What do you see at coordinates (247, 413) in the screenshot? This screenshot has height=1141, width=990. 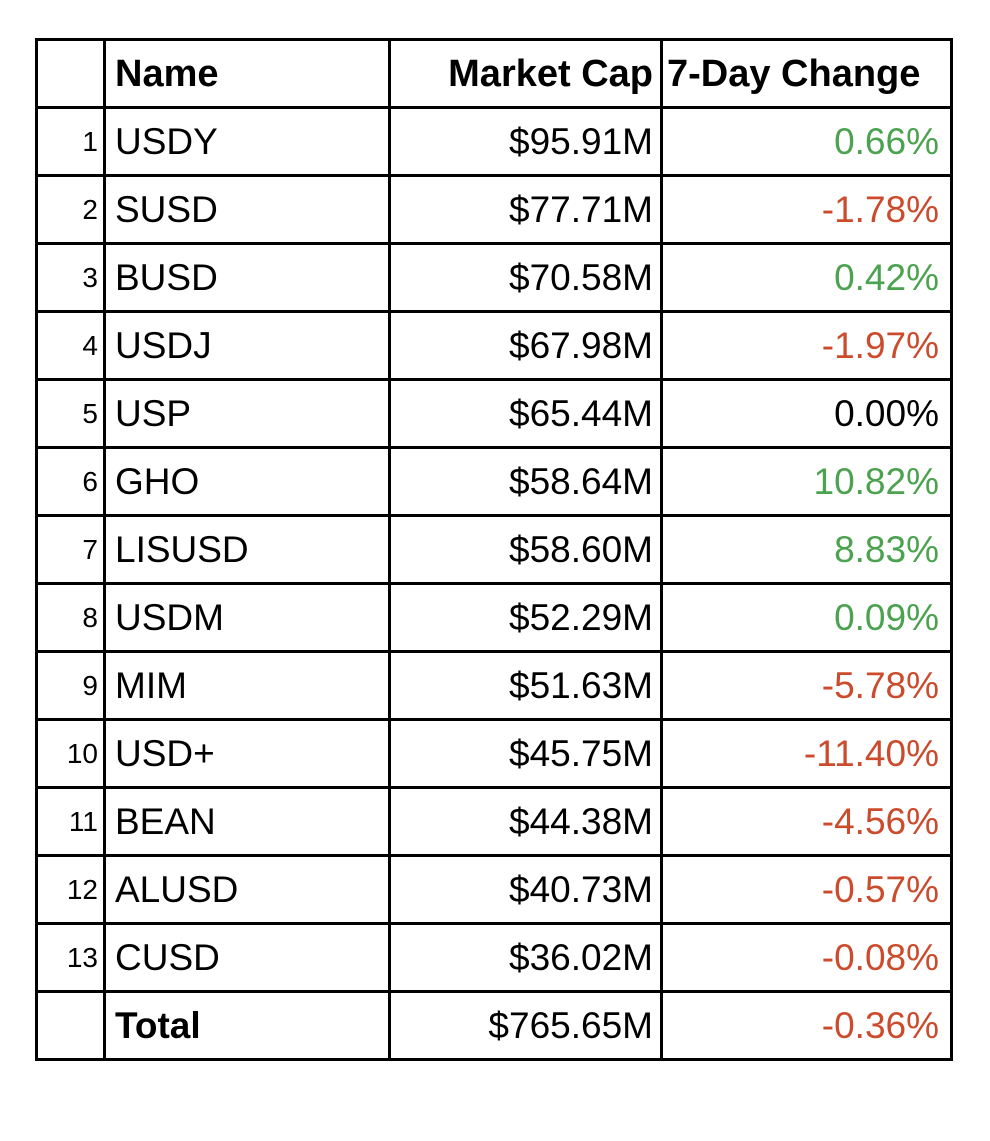 I see `row-name: USP` at bounding box center [247, 413].